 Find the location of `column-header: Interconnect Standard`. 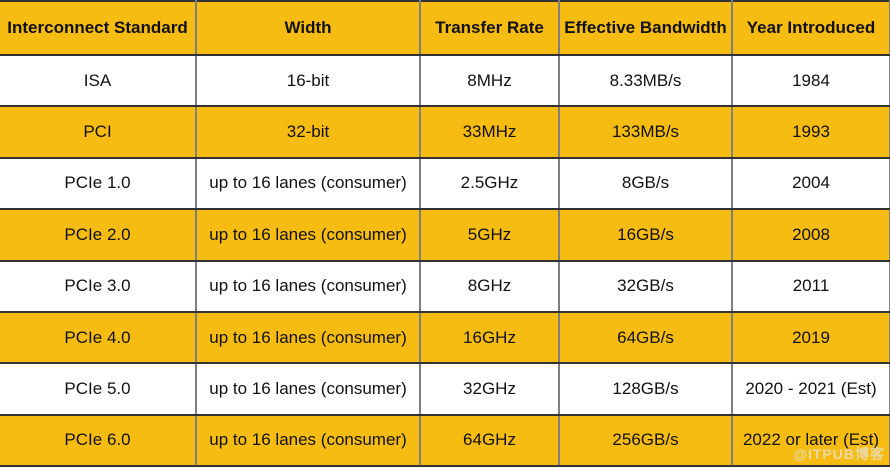

column-header: Interconnect Standard is located at coordinates (98, 28).